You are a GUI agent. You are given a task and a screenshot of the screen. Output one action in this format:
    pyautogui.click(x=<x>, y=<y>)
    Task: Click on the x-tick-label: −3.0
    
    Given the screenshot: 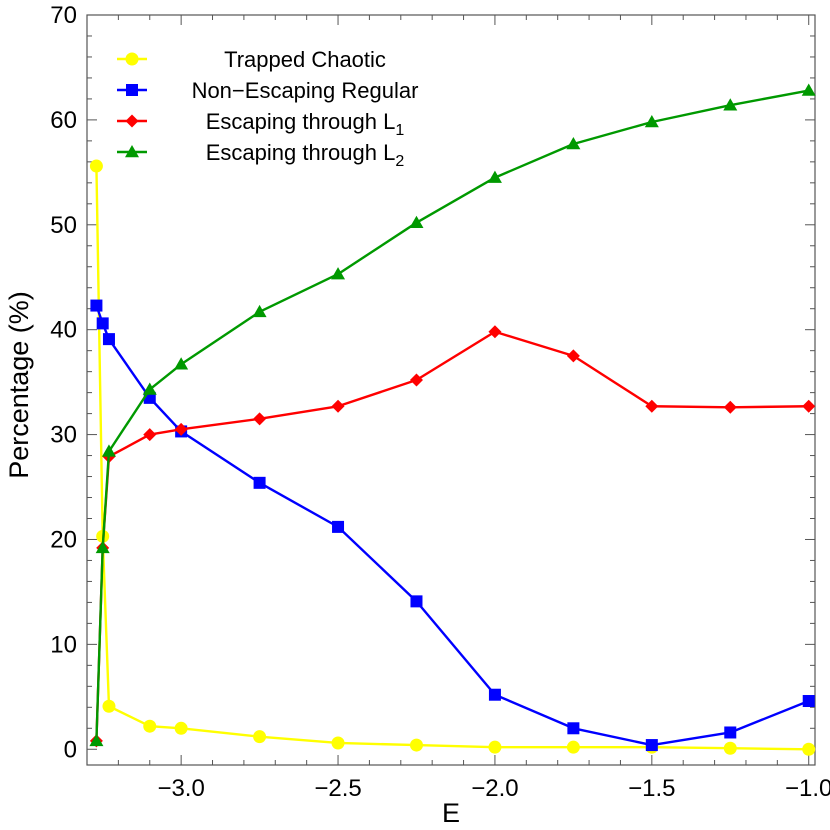 What is the action you would take?
    pyautogui.click(x=180, y=788)
    